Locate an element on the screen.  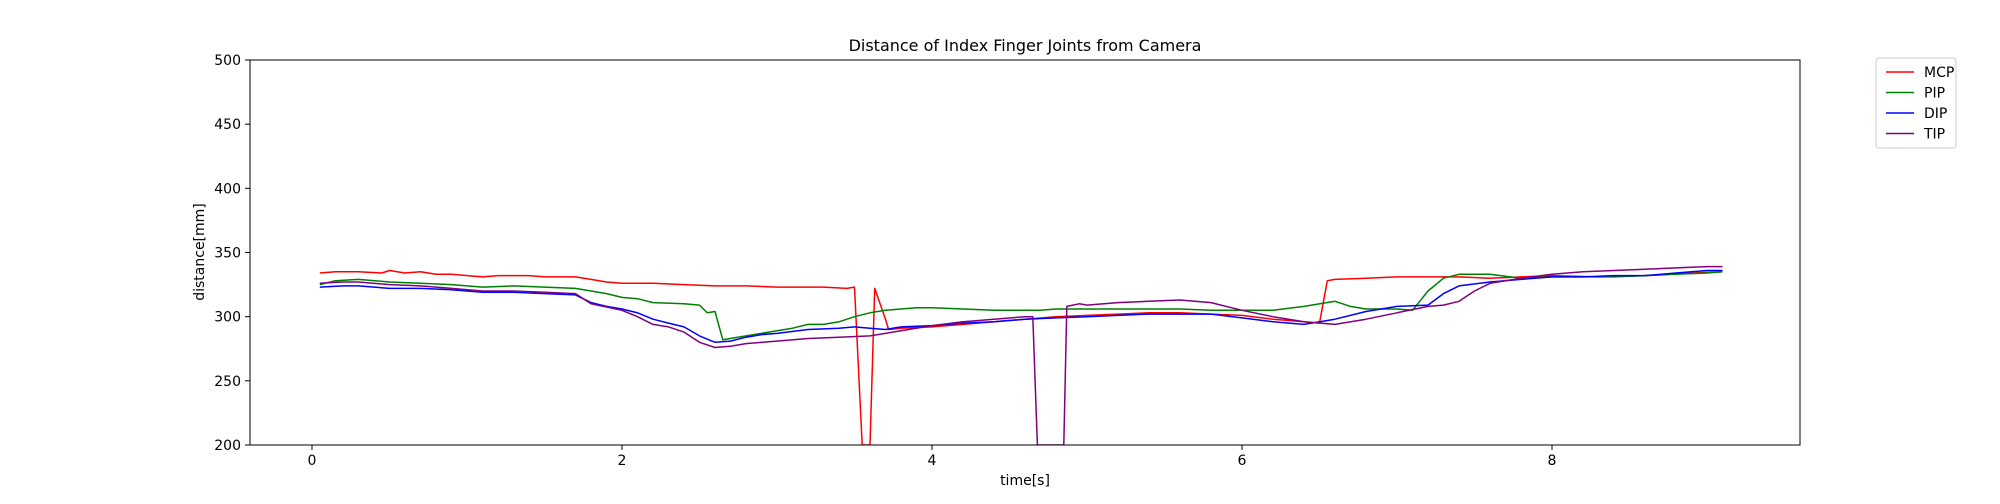
series-line-pip is located at coordinates (1021, 306).